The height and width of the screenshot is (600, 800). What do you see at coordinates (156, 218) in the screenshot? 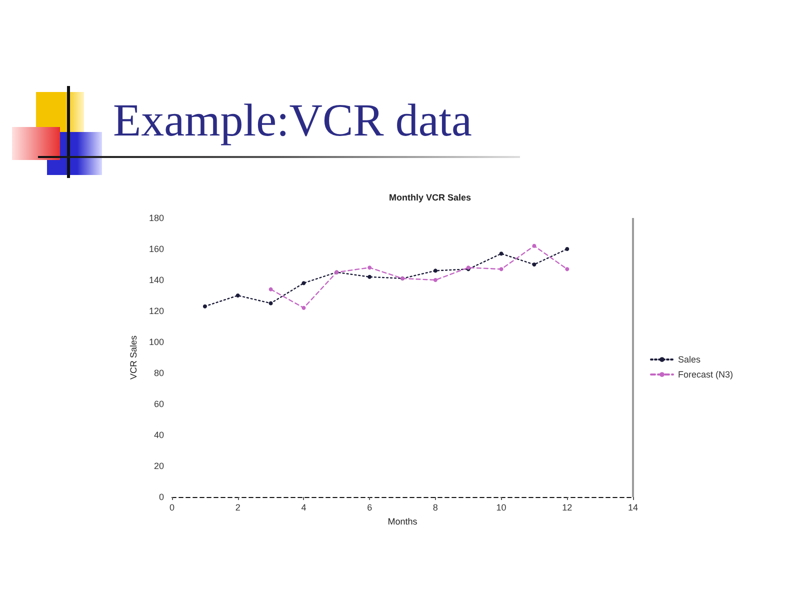
I see `y-tick-label: 180` at bounding box center [156, 218].